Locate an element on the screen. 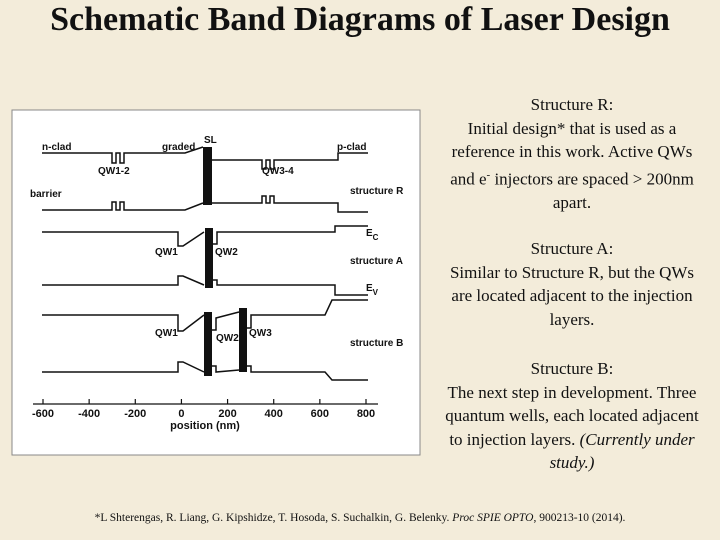  figure-label: EC is located at coordinates (372, 235).